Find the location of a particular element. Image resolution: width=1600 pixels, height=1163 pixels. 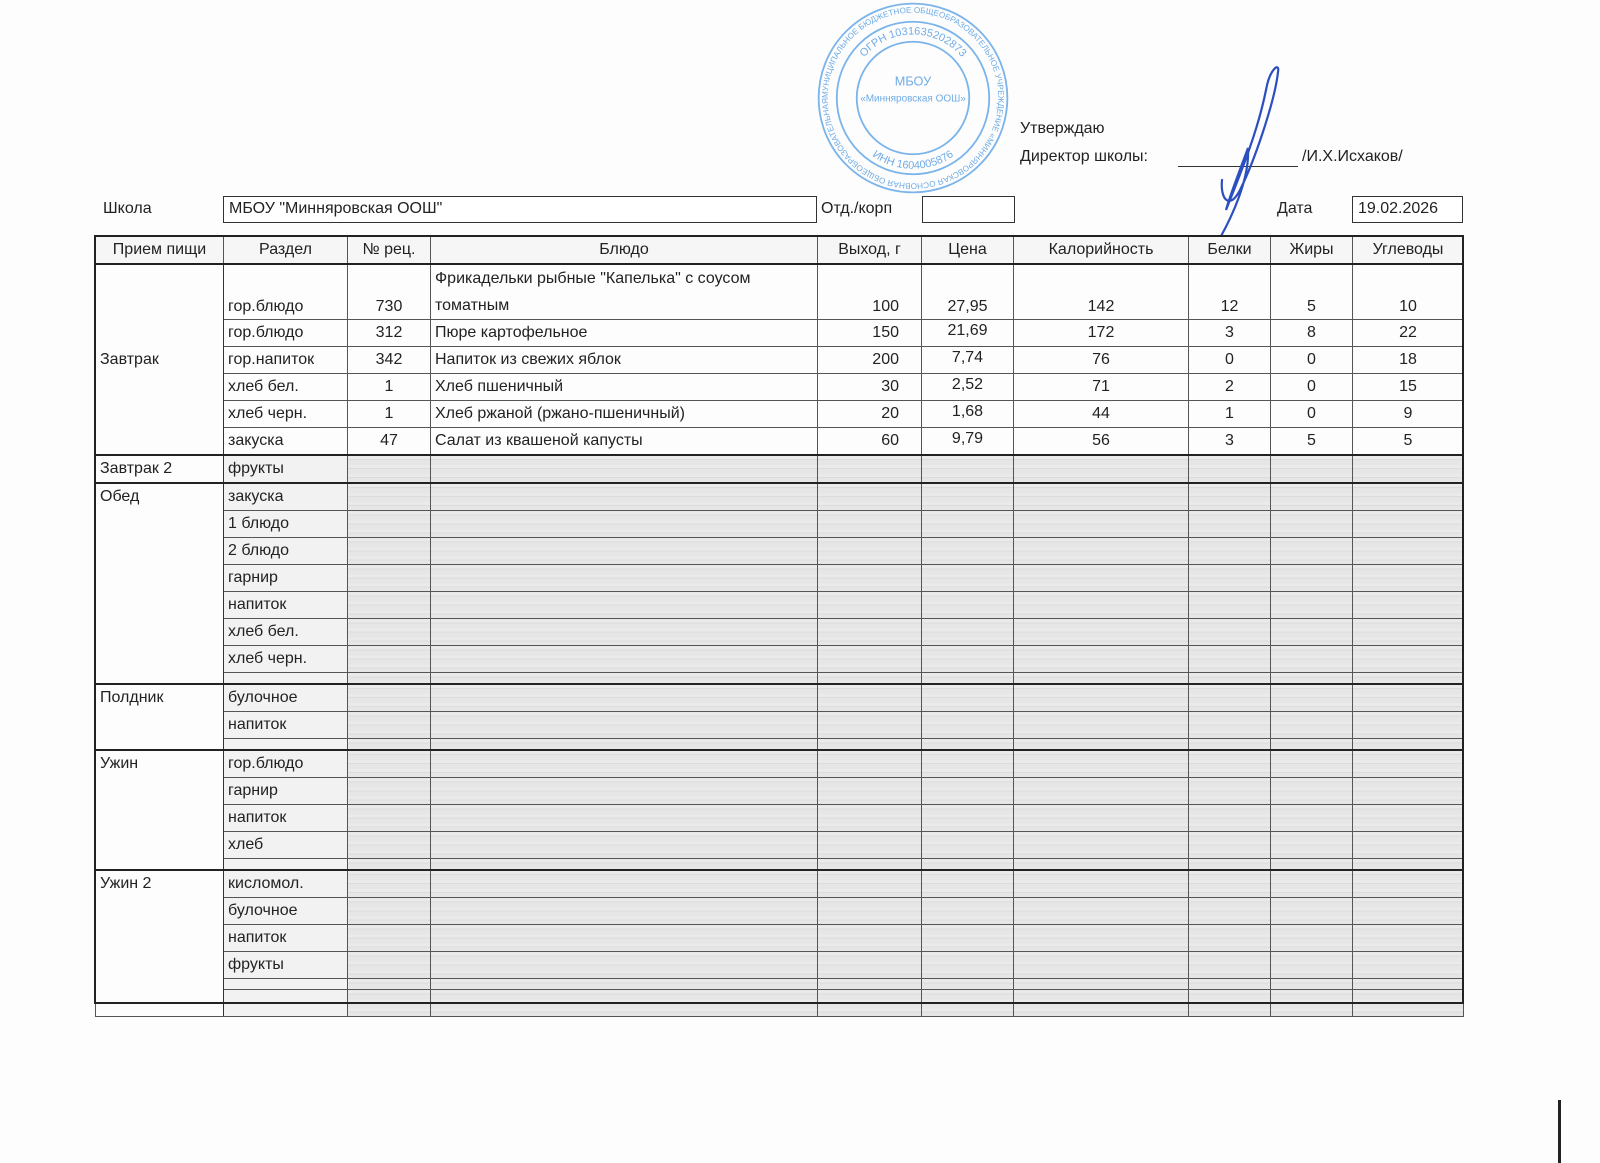

price-cell: 9,79 is located at coordinates (967, 441).